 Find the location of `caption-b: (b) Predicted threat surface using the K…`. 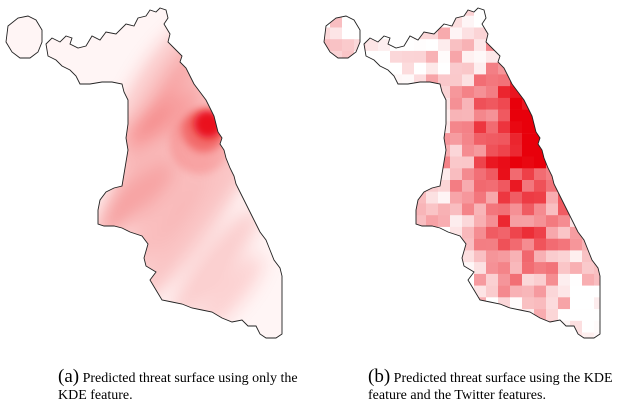

caption-b: (b) Predicted threat surface using the K… is located at coordinates (495, 385).